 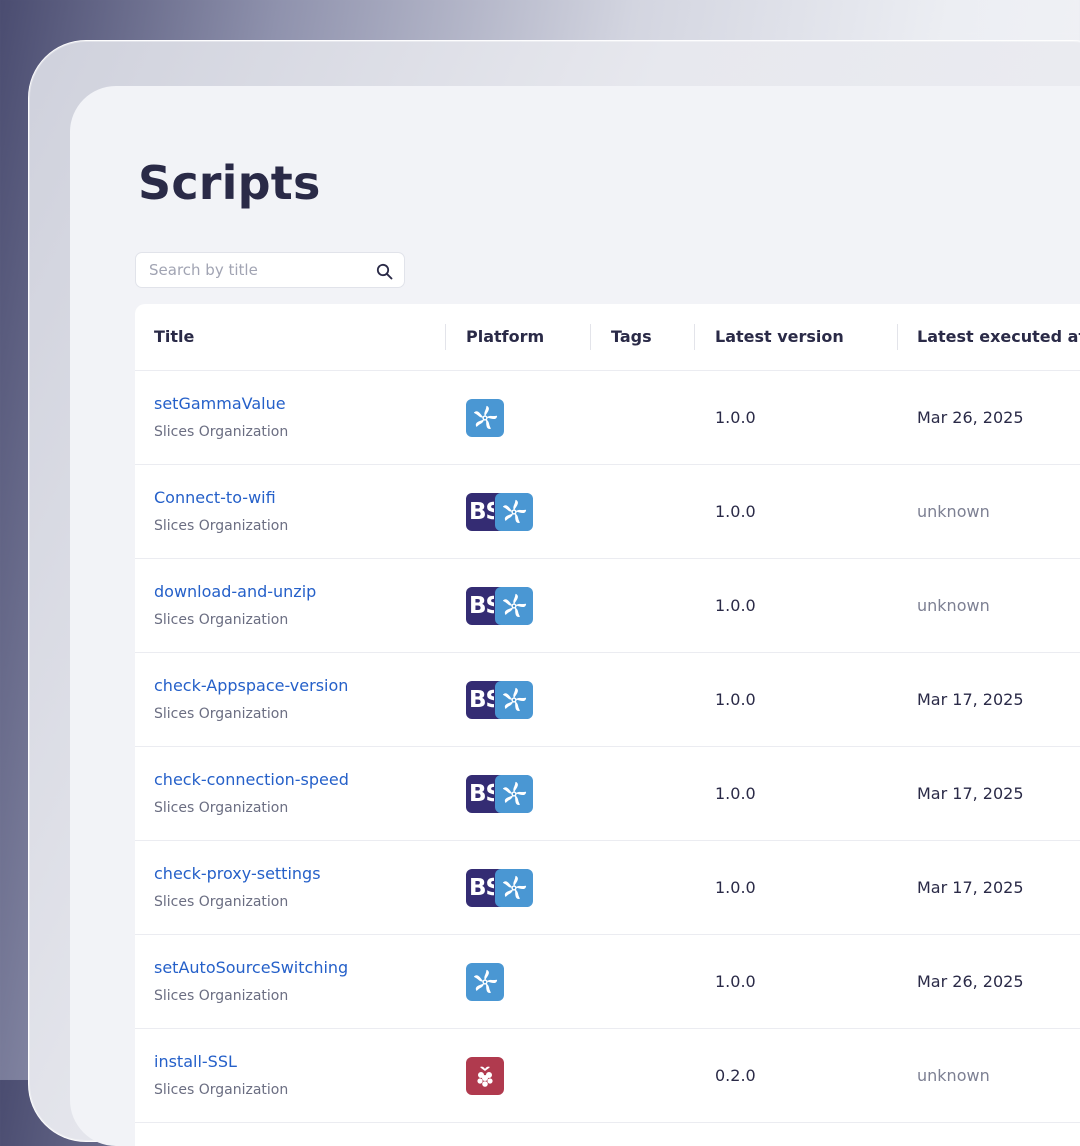 I want to click on script-title-link: check-Appspace-version, so click(x=251, y=685).